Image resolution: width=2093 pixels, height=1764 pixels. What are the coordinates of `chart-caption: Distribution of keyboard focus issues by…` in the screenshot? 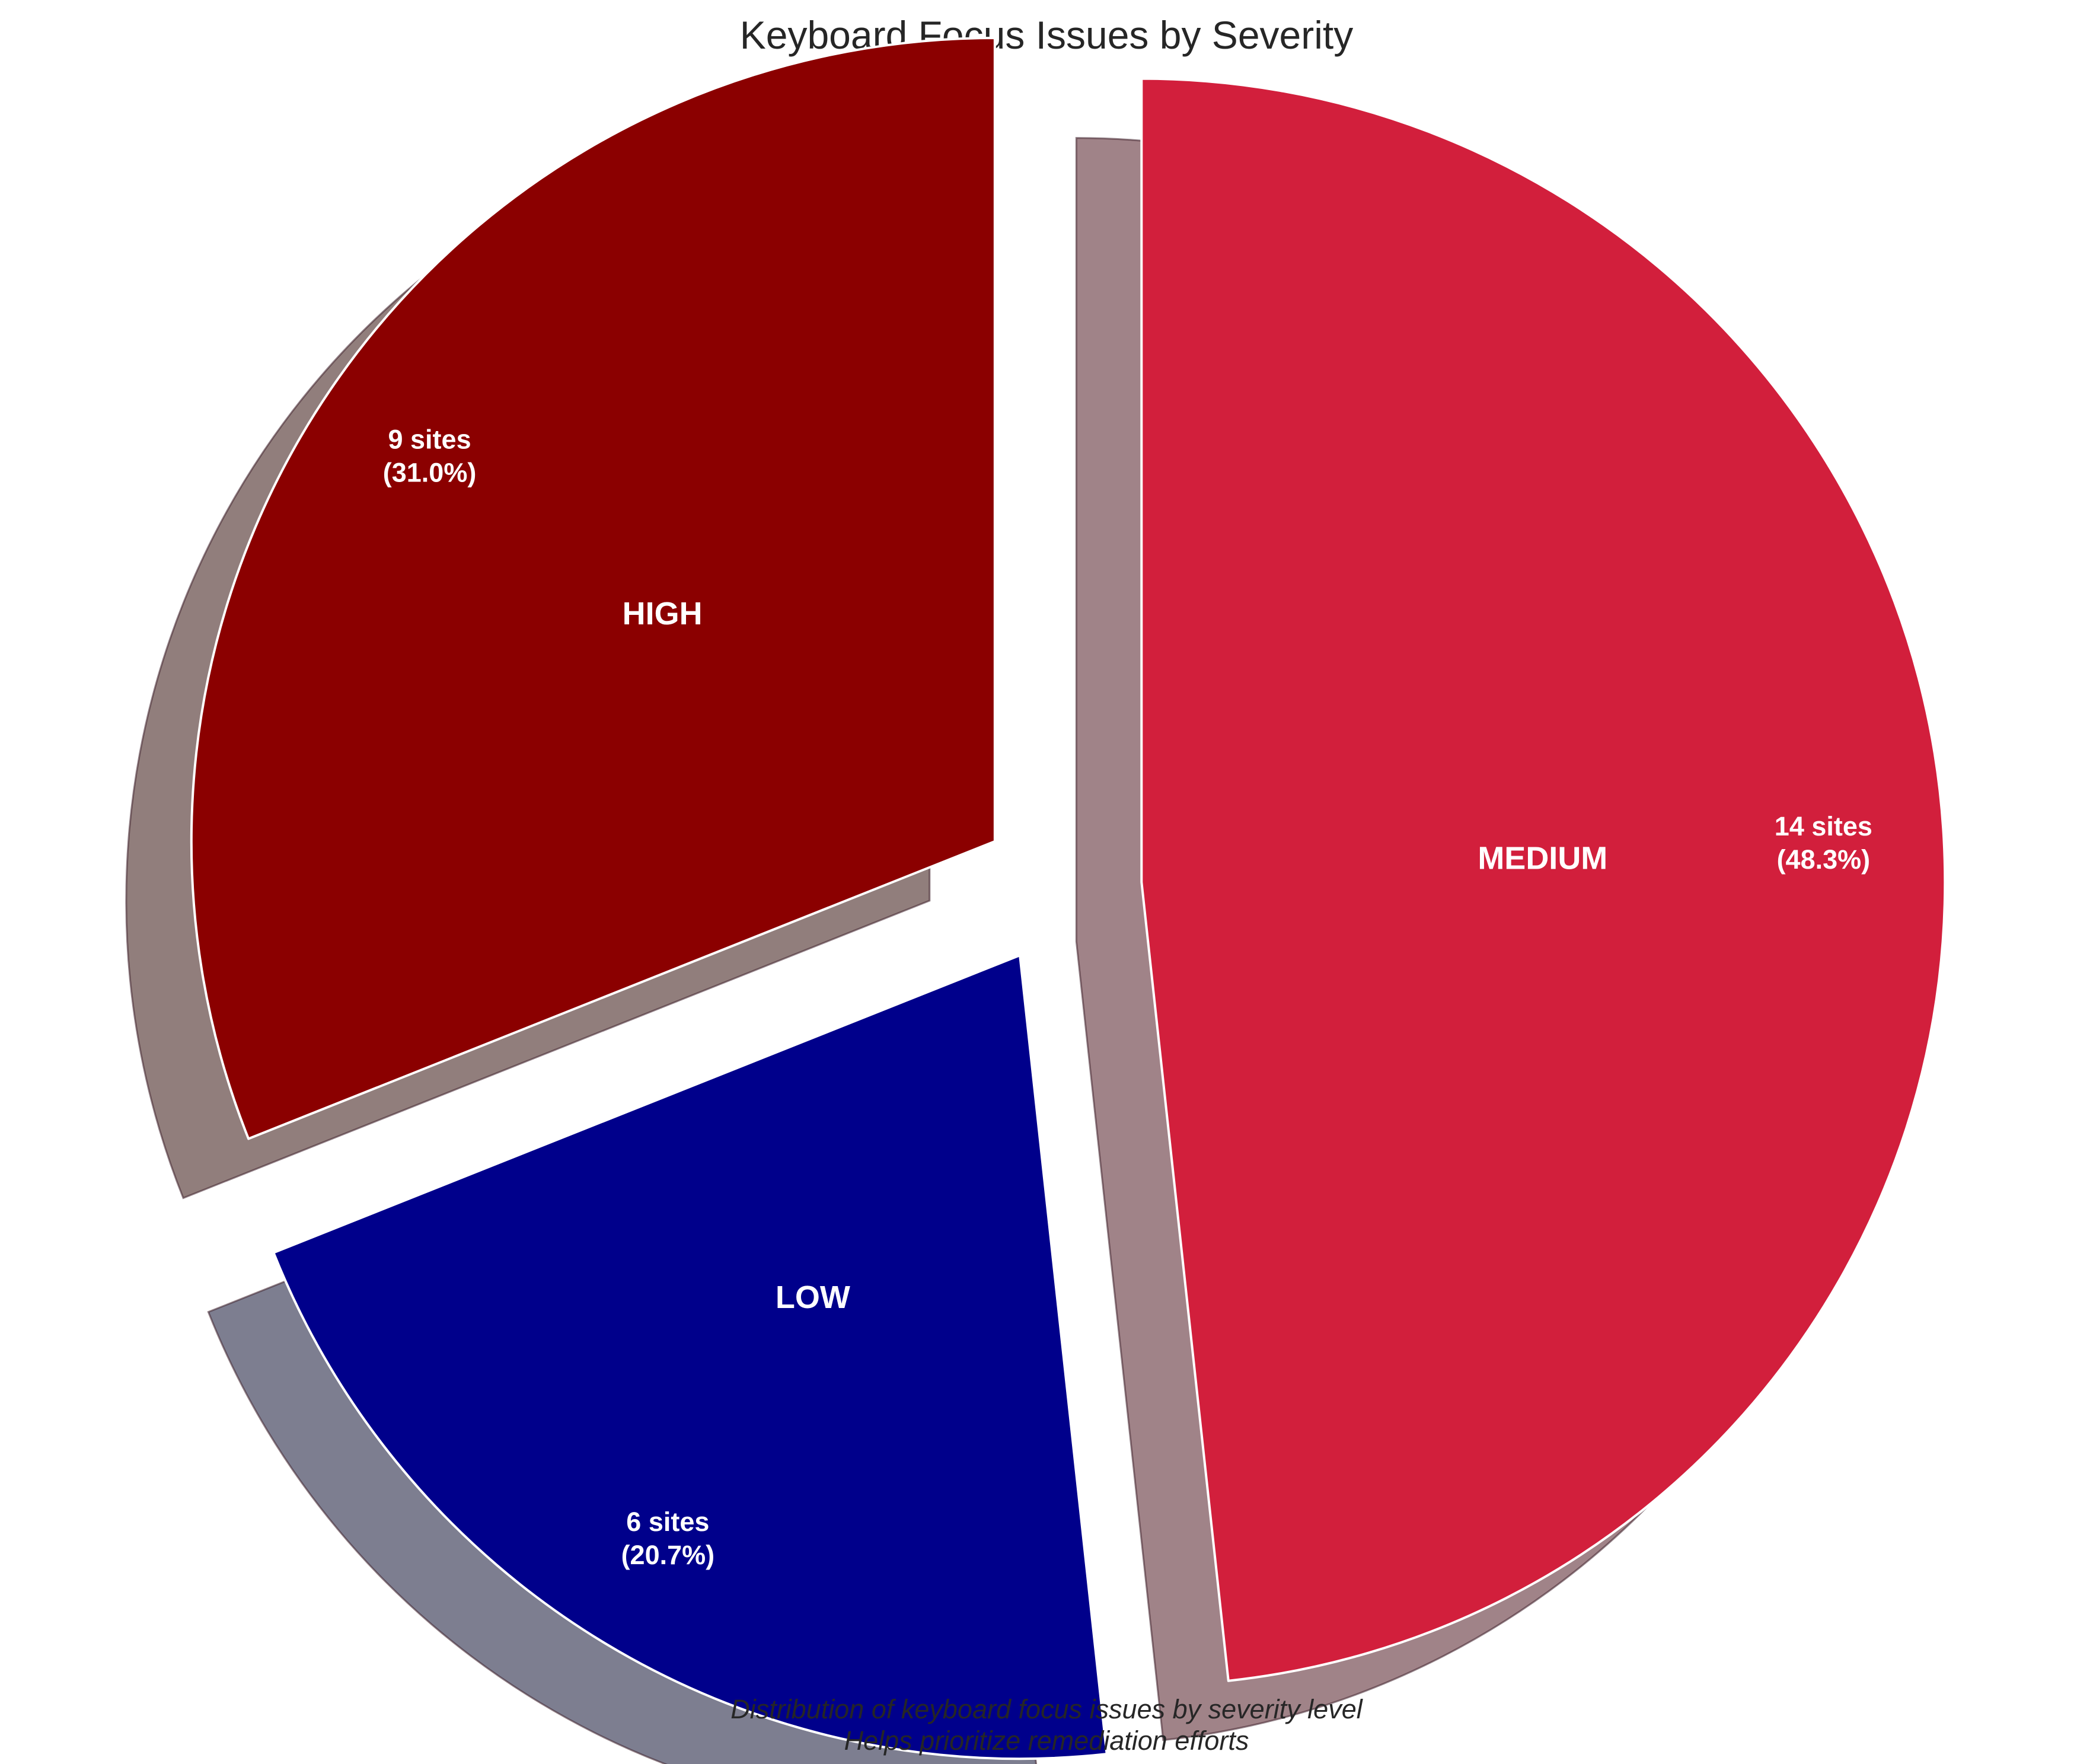 It's located at (1046, 1725).